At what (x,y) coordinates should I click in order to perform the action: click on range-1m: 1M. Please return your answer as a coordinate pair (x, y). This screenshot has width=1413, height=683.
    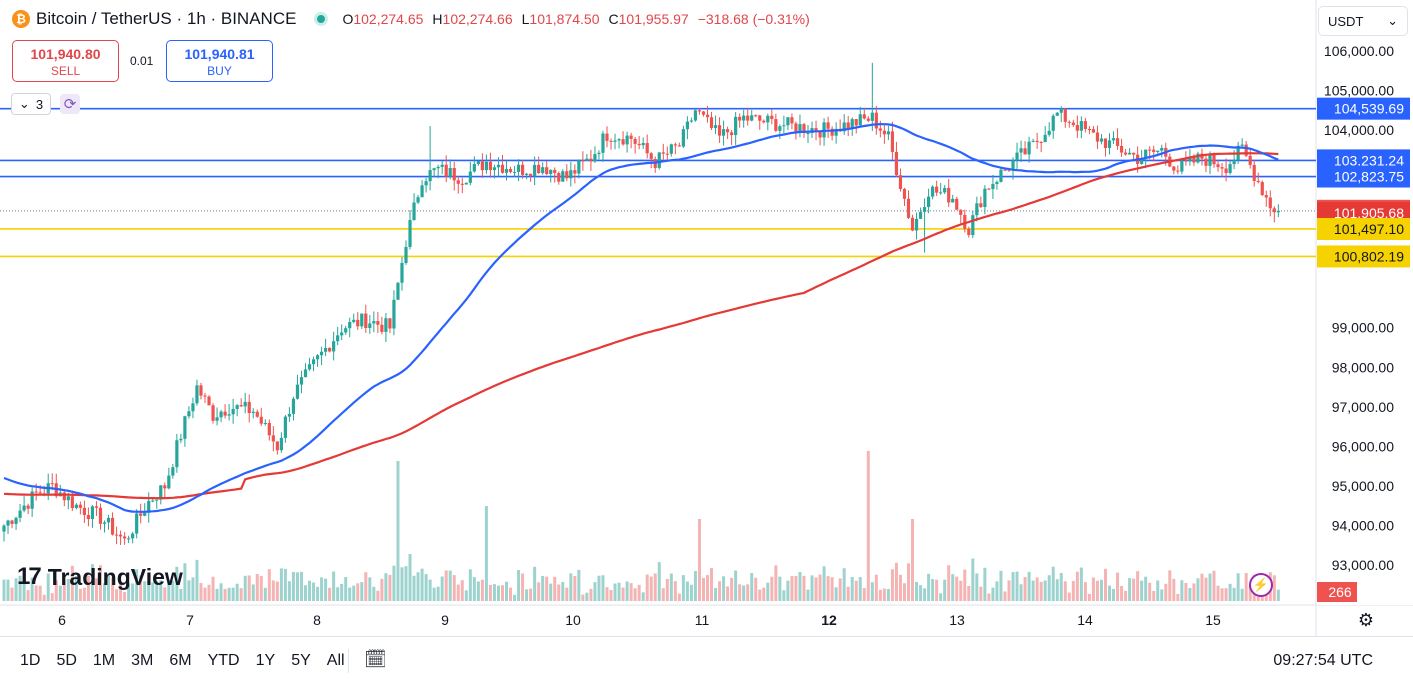
    Looking at the image, I should click on (104, 660).